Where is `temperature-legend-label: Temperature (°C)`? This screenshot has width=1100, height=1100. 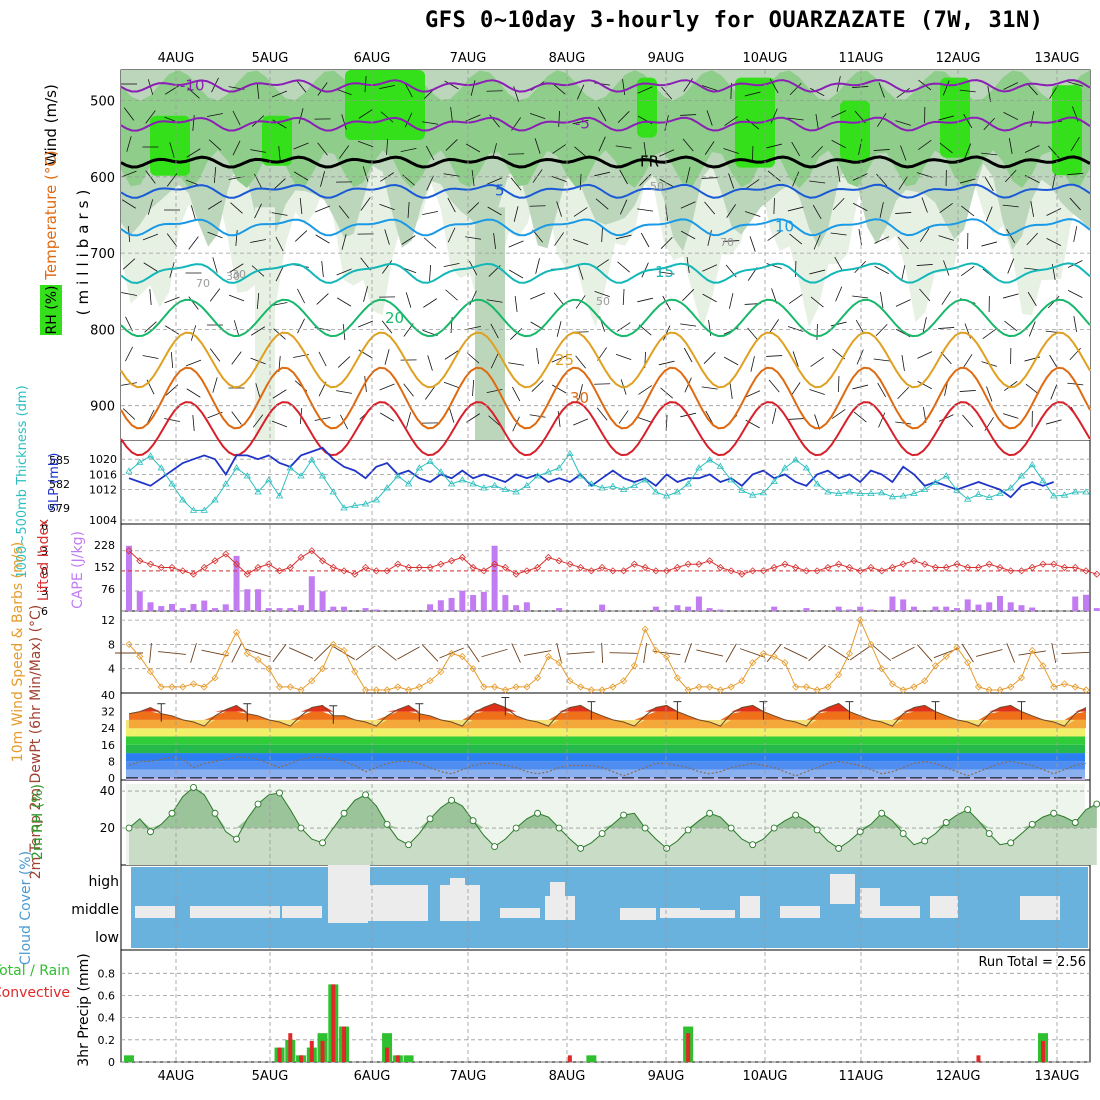
temperature-legend-label: Temperature (°C) is located at coordinates (51, 215).